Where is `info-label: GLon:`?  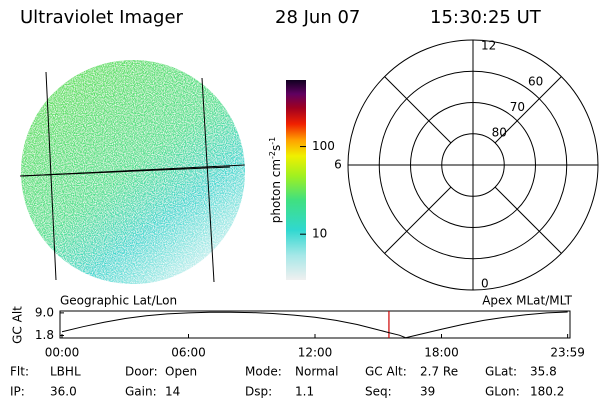
info-label: GLon: is located at coordinates (502, 392).